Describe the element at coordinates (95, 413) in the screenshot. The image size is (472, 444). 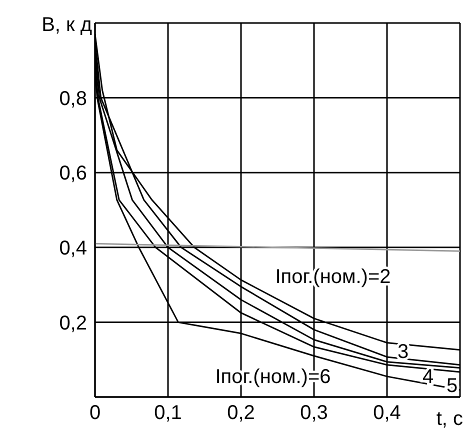
I see `x-tick-label: 0` at that location.